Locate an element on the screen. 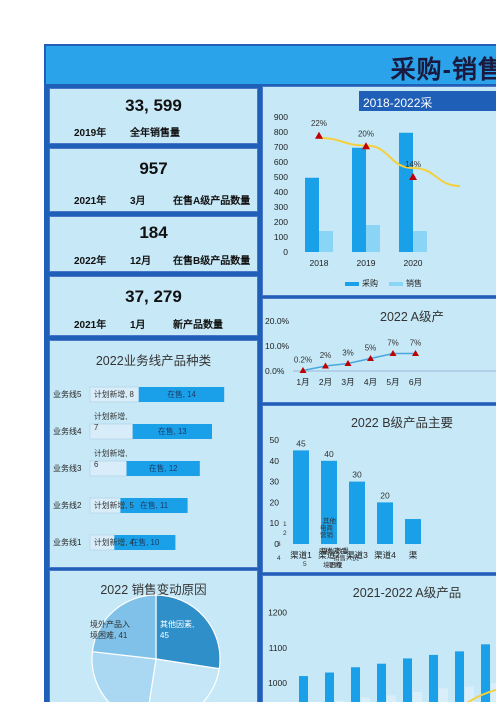  chart-title: 2022 B级产品主要 is located at coordinates (402, 423).